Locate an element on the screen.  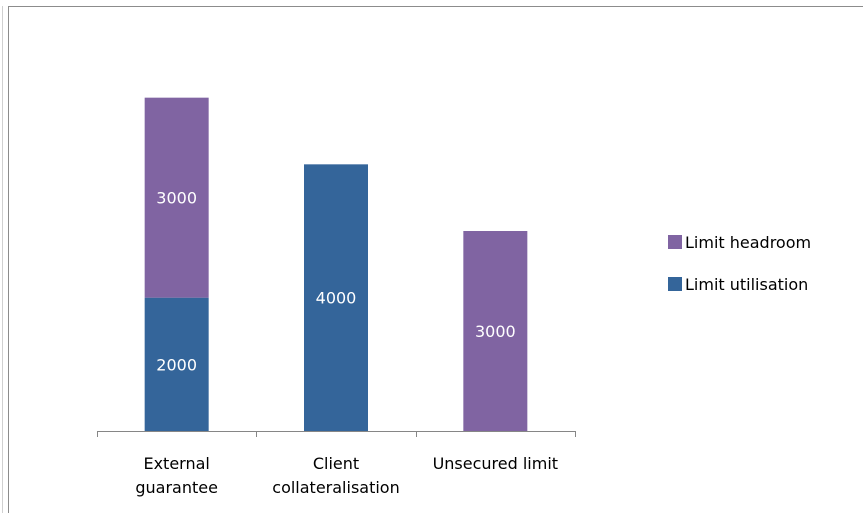
legend-swatch-limit-headroom is located at coordinates (675, 242).